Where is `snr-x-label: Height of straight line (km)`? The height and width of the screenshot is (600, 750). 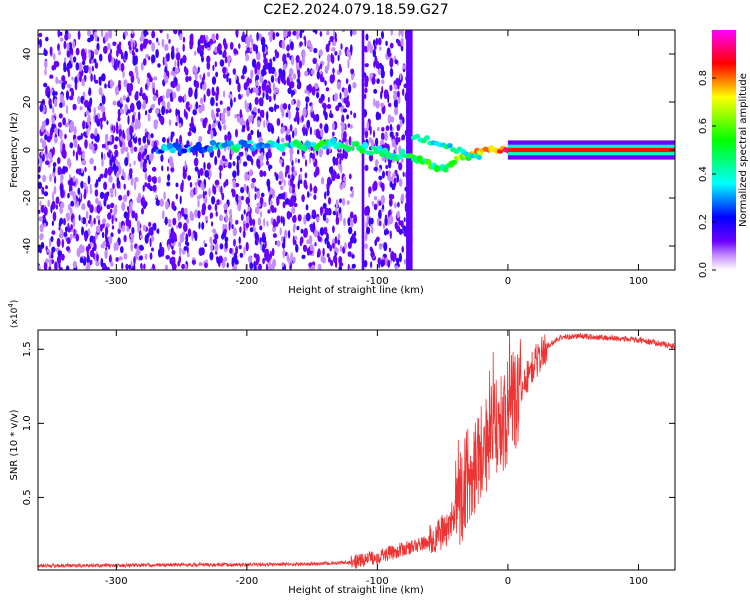 snr-x-label: Height of straight line (km) is located at coordinates (356, 590).